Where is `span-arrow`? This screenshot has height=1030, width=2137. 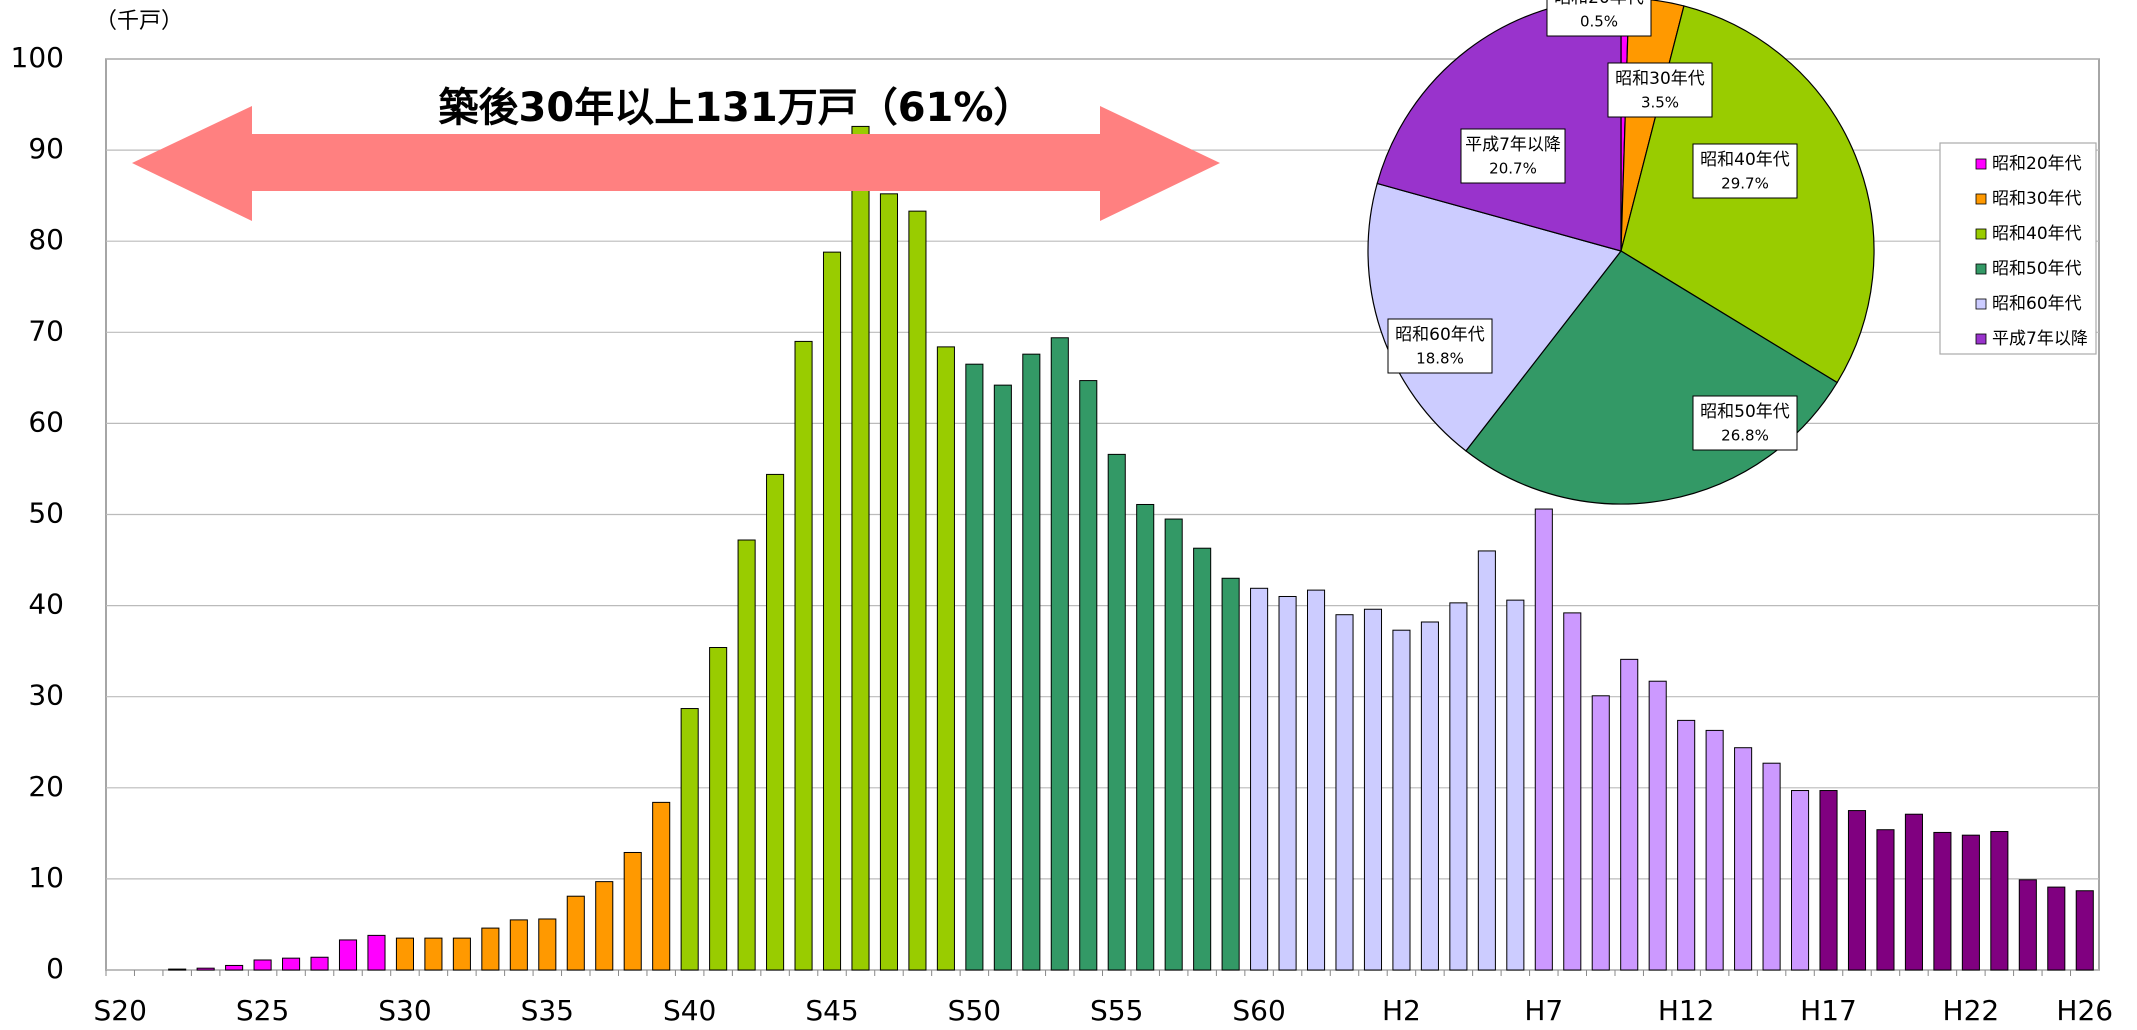
span-arrow is located at coordinates (676, 163).